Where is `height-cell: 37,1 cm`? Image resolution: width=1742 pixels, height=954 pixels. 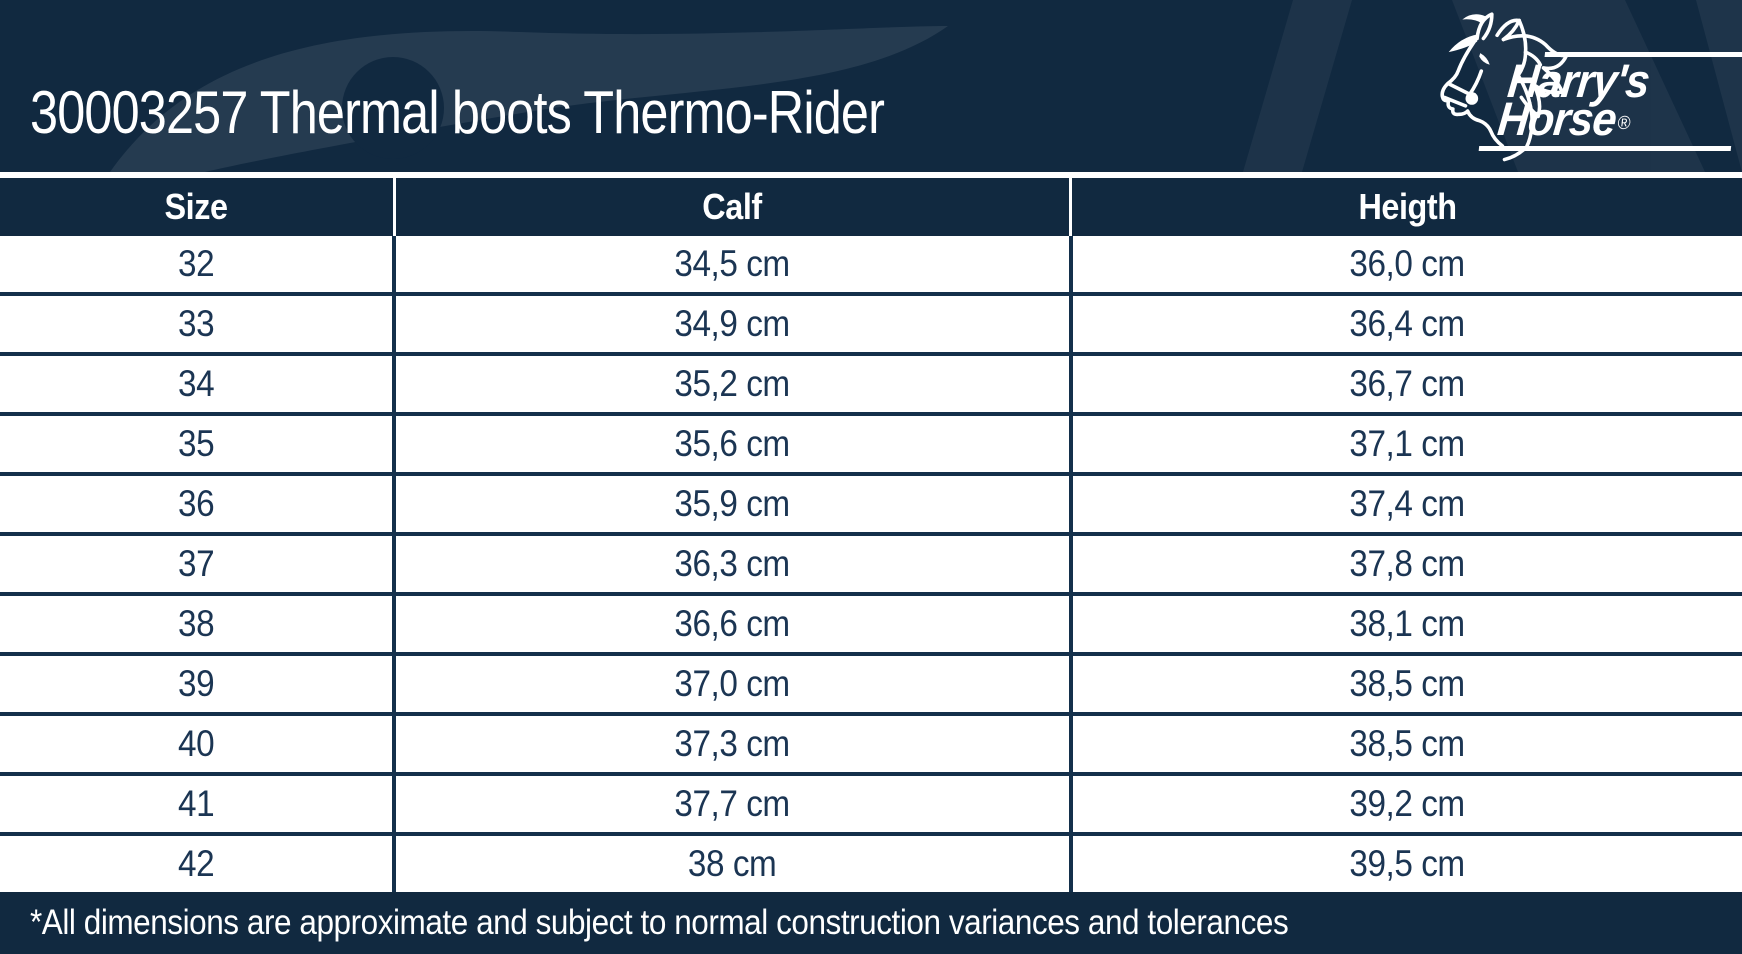 height-cell: 37,1 cm is located at coordinates (1405, 443).